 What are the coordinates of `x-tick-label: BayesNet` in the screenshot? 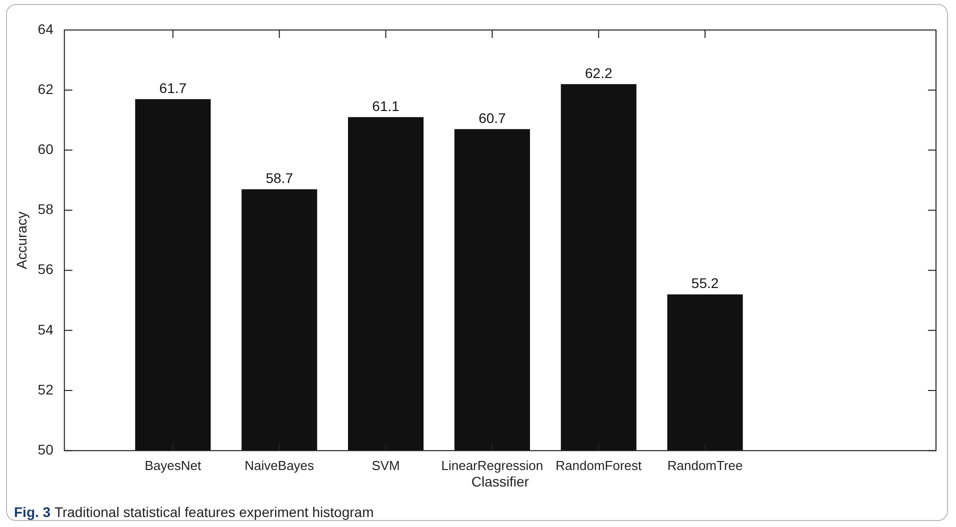 It's located at (173, 465).